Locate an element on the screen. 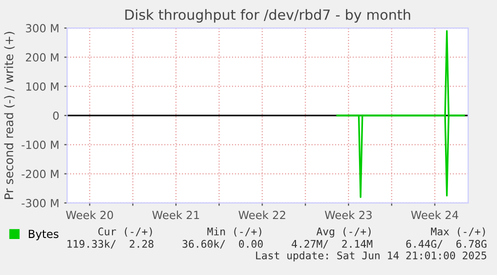 This screenshot has height=275, width=497. x-tick-label: Week 24 is located at coordinates (434, 215).